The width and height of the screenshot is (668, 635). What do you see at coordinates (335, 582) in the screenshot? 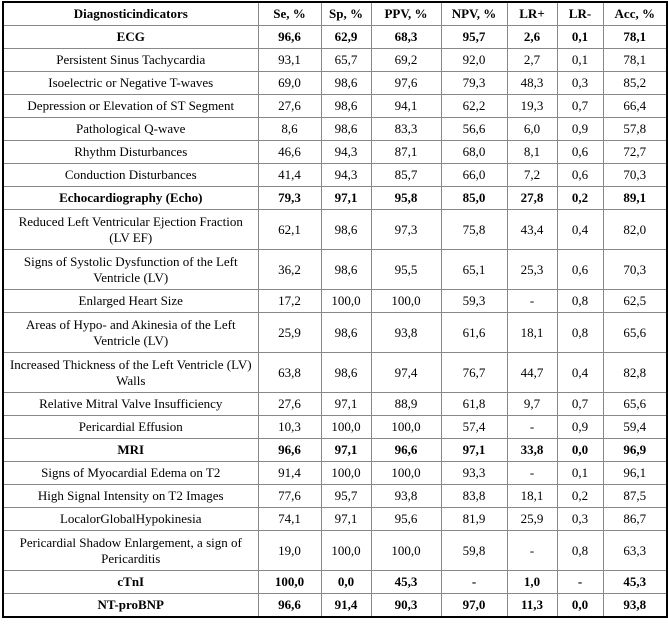
I see `table-row: cTnI 100,0 0,0 45,3-1,0-45,3` at bounding box center [335, 582].